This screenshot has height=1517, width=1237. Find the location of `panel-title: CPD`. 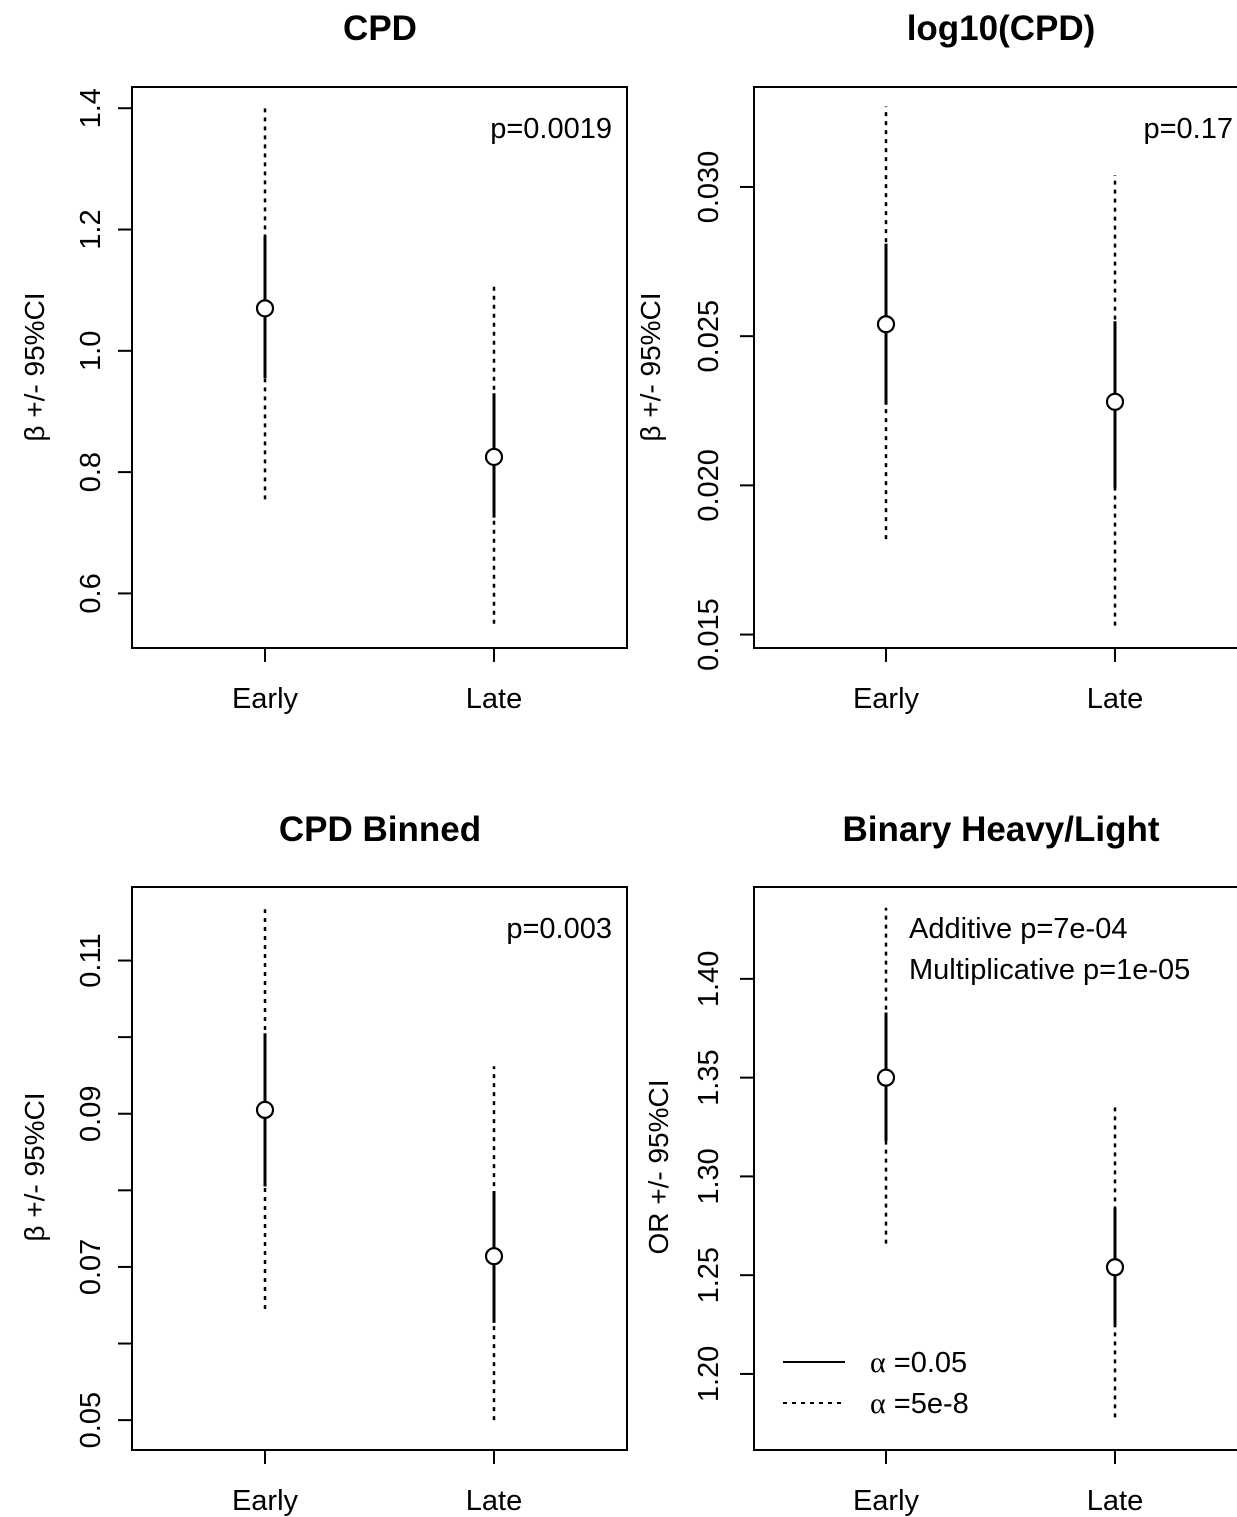

panel-title: CPD is located at coordinates (380, 28).